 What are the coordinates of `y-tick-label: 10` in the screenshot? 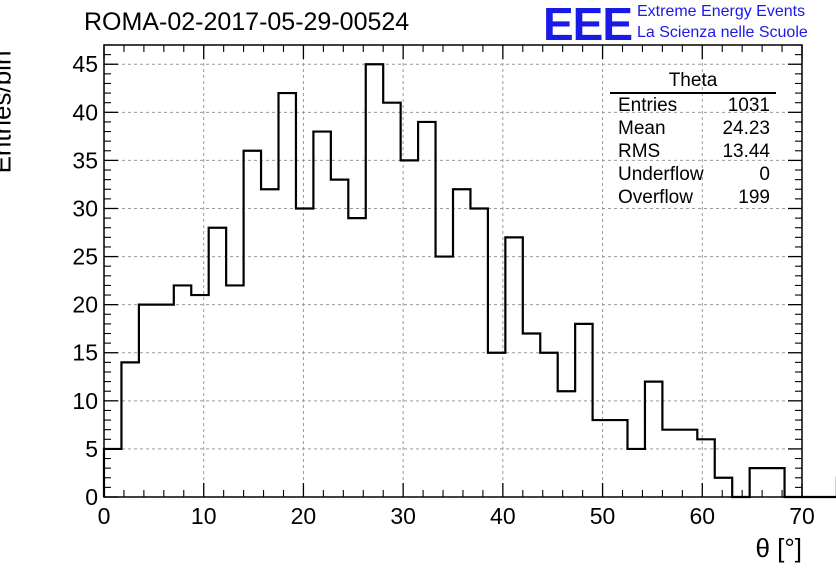 It's located at (85, 401).